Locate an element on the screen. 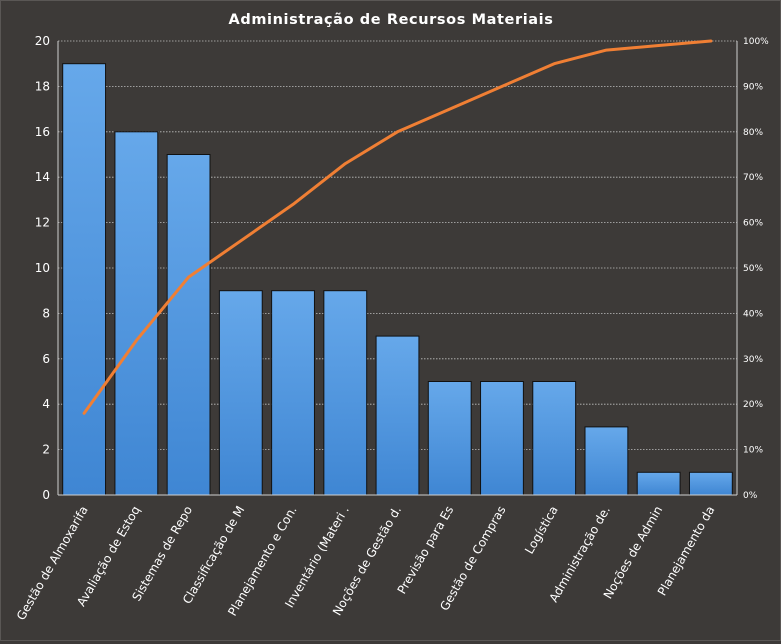 This screenshot has width=781, height=644. y-tick-label: 6 is located at coordinates (46, 359).